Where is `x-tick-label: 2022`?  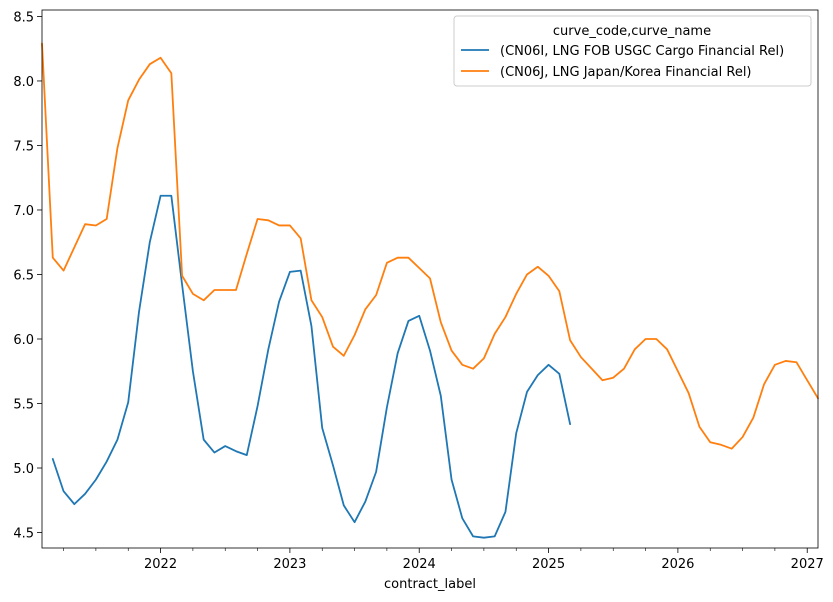
x-tick-label: 2022 is located at coordinates (160, 564).